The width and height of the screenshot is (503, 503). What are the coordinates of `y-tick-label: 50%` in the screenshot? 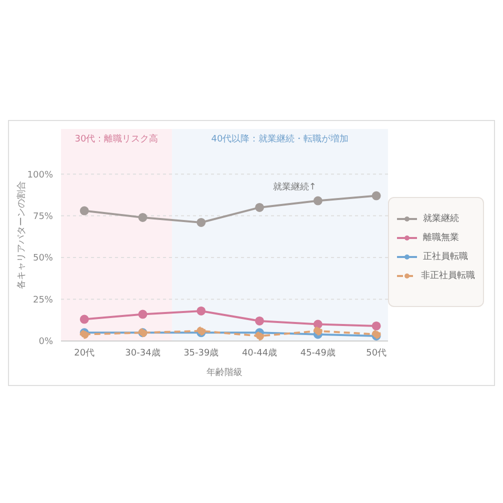 It's located at (43, 259).